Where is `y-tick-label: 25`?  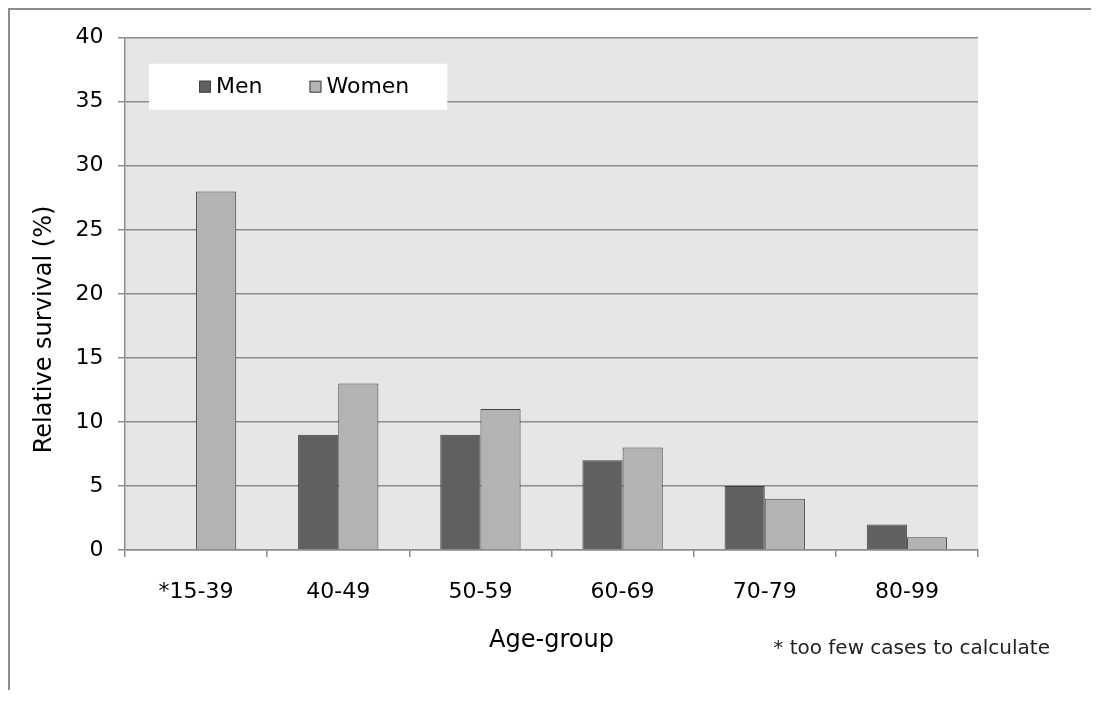 y-tick-label: 25 is located at coordinates (89, 228).